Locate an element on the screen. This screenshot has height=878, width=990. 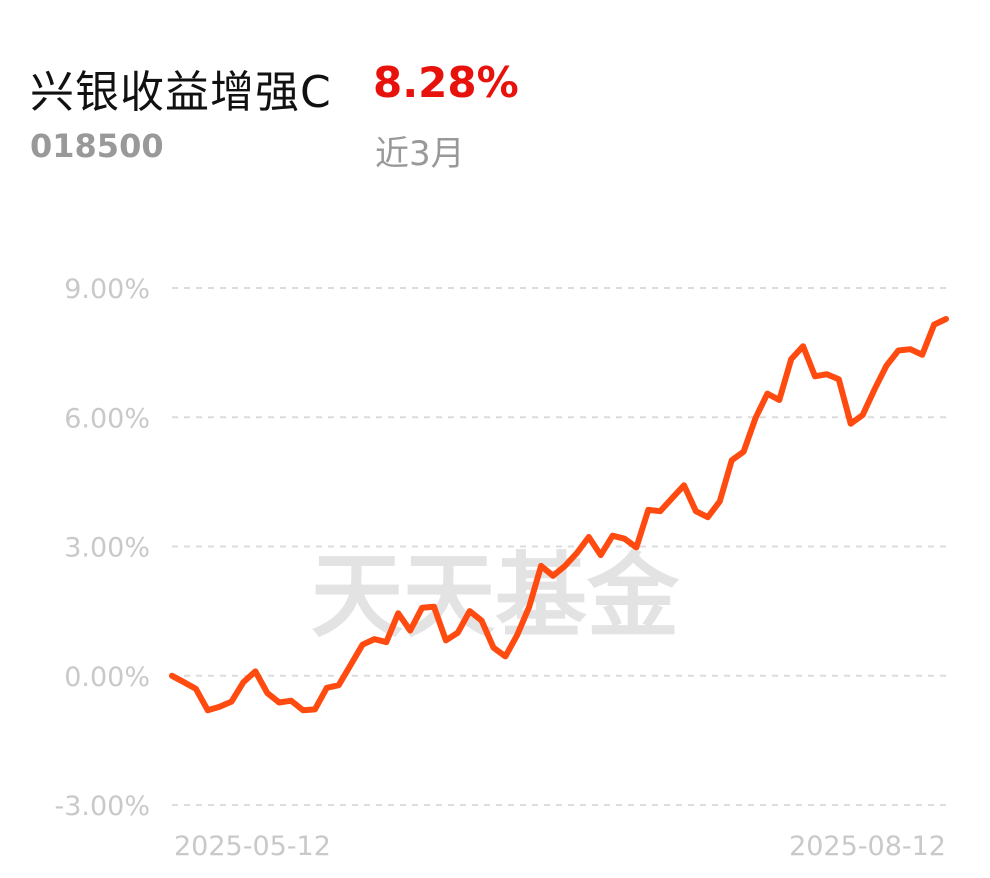
y-tick-label: -3.00% is located at coordinates (102, 806).